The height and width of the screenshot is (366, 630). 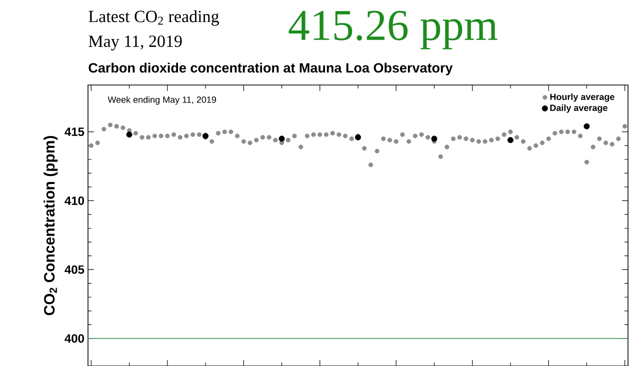 I want to click on y-axis-title: CO$_{2}$ Concentration (ppm), so click(x=51, y=226).